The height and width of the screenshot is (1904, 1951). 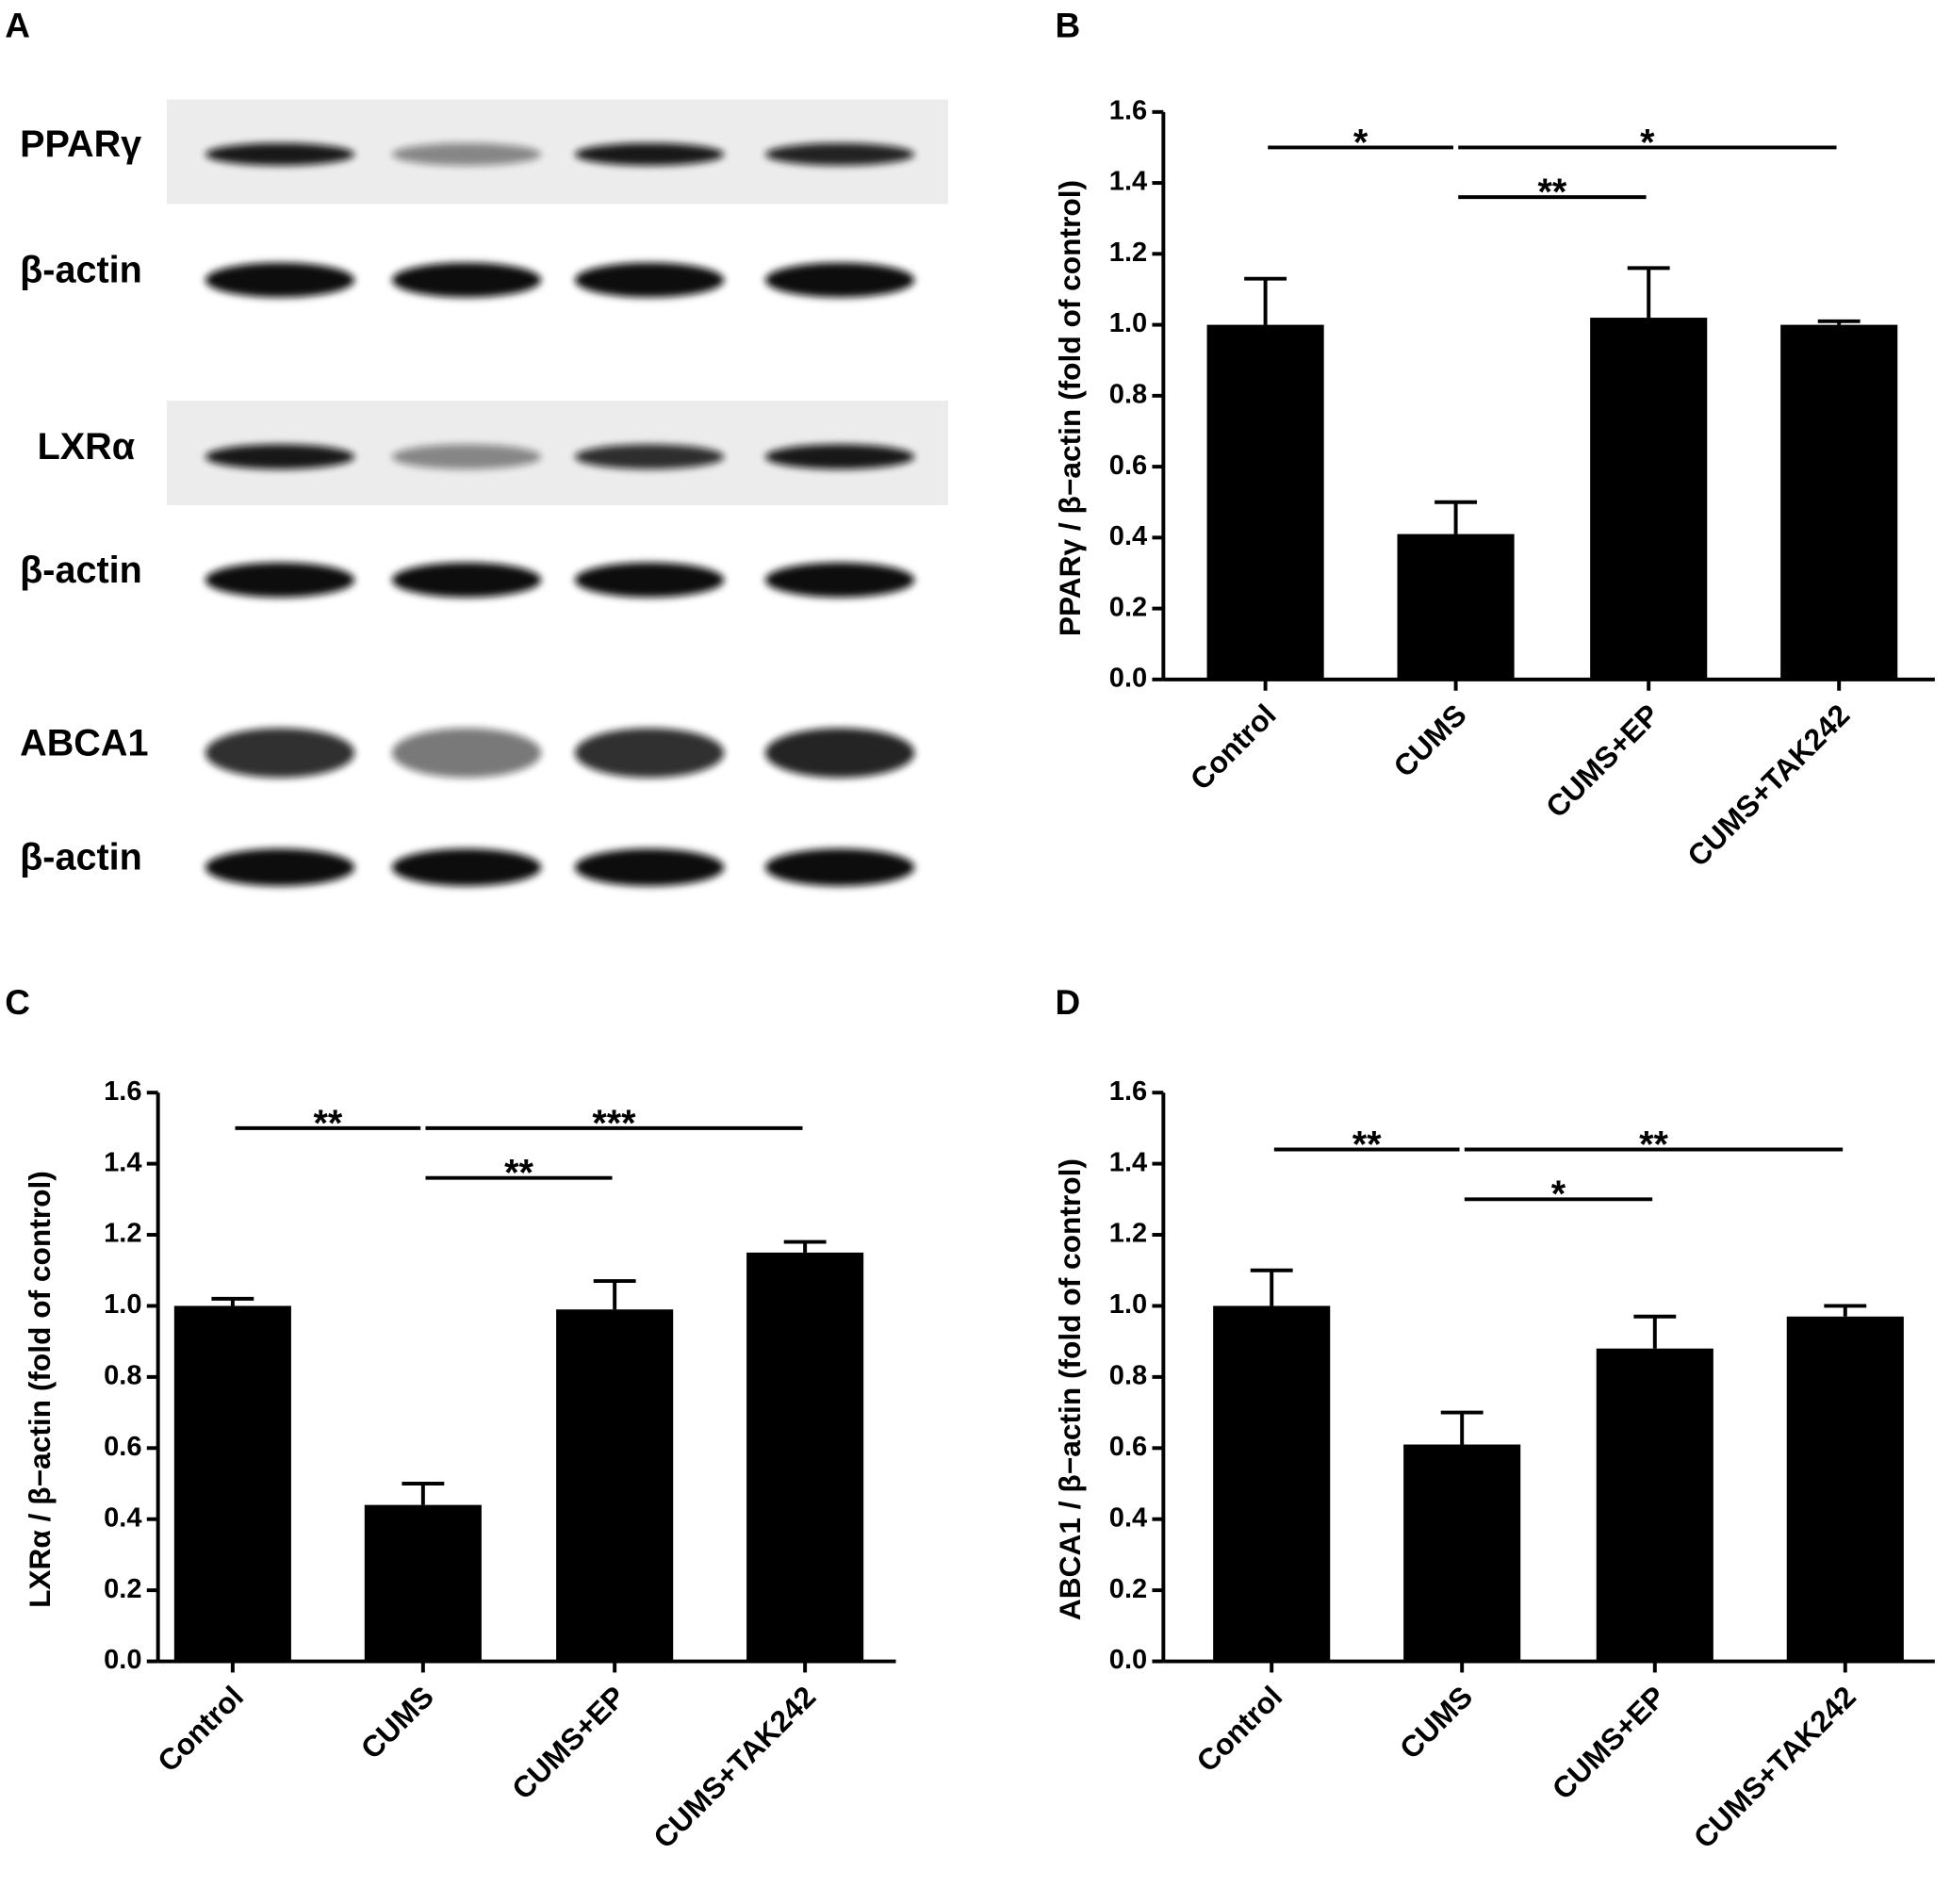 I want to click on panel-label: B, so click(x=1067, y=26).